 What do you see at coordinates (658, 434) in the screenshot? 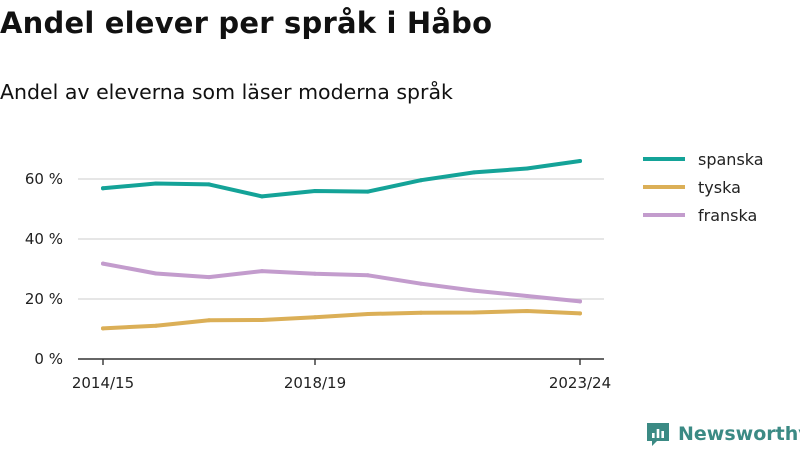
I see `newsworthy-icon` at bounding box center [658, 434].